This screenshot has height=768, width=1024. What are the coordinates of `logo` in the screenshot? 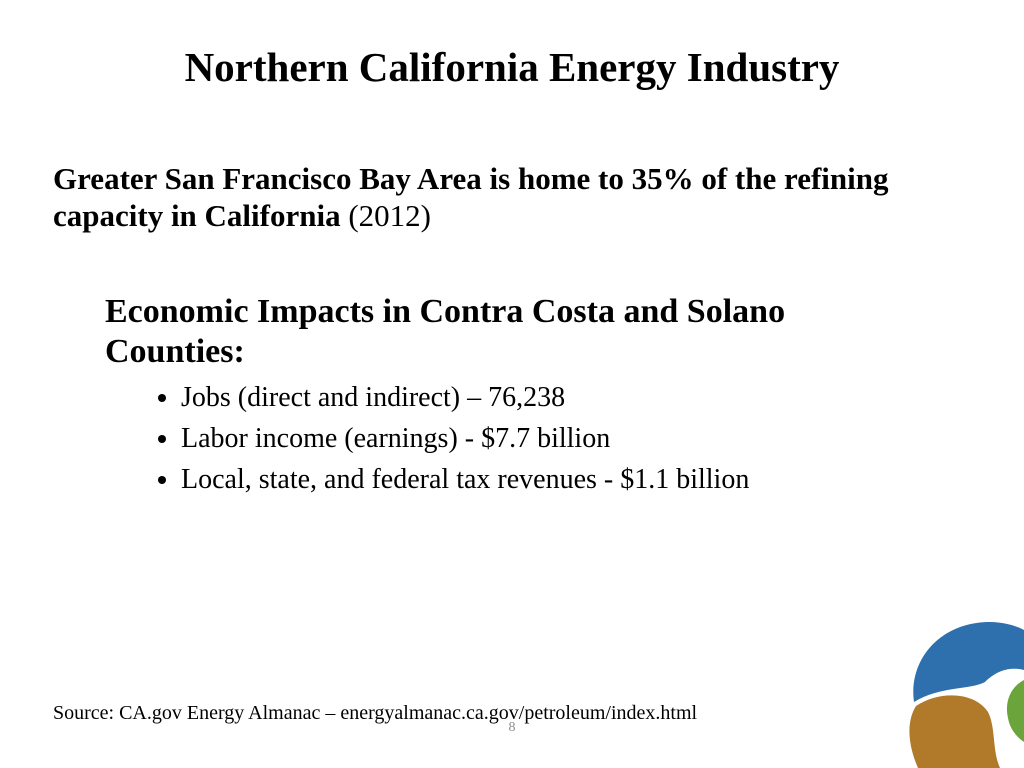 It's located at (966, 695).